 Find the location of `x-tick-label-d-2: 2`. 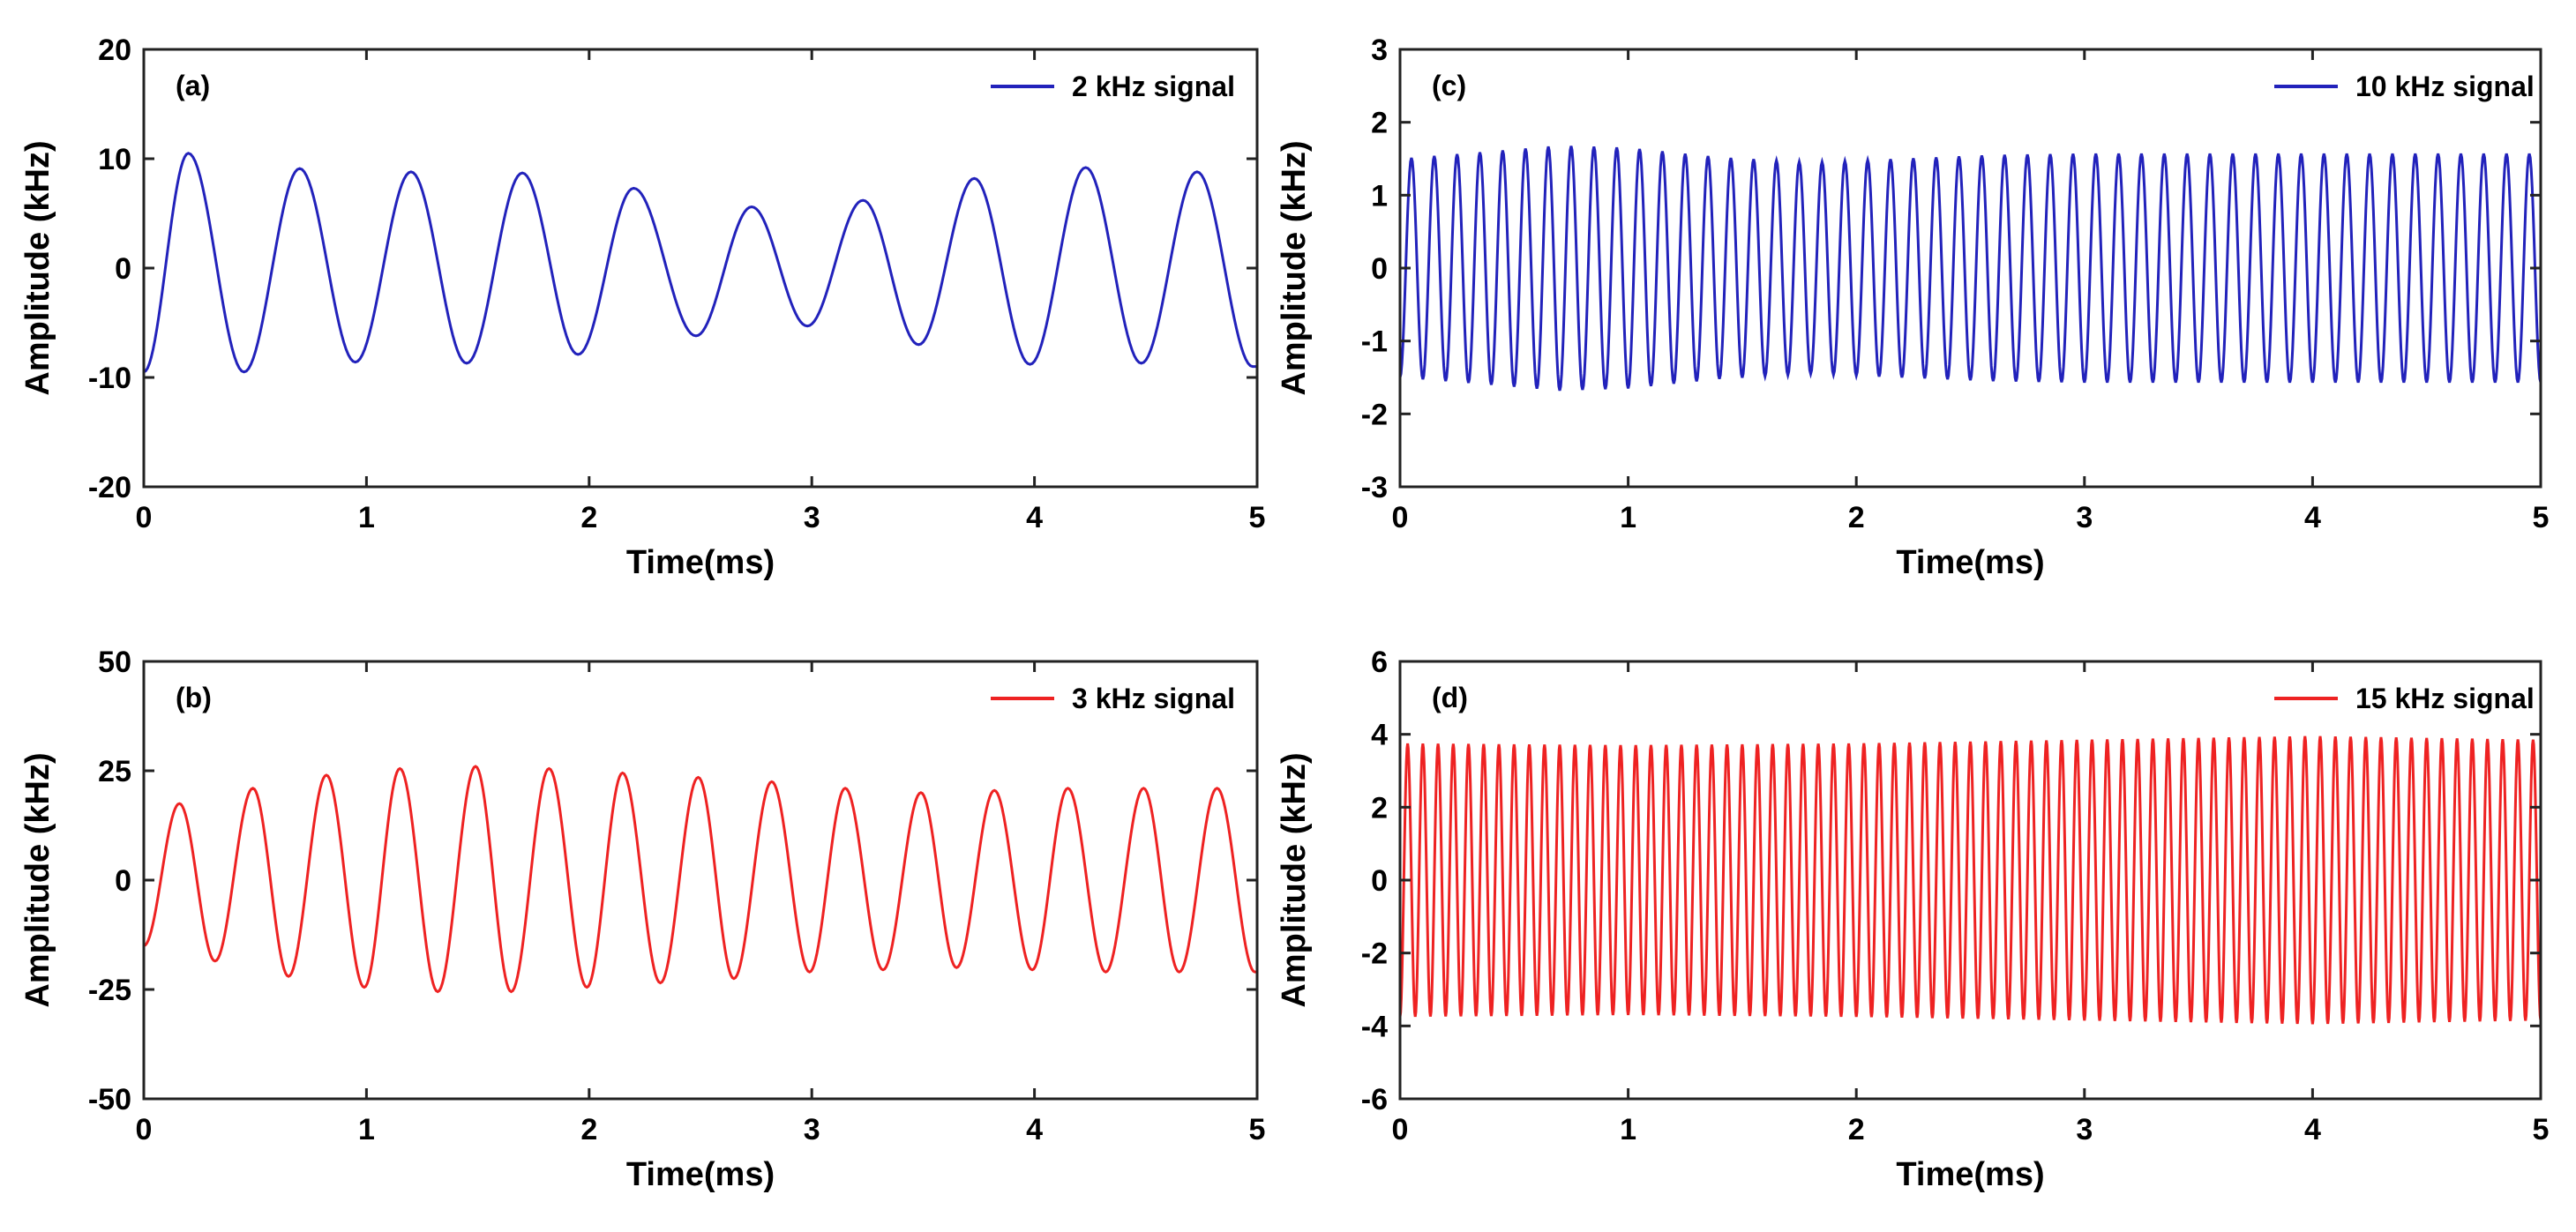

x-tick-label-d-2: 2 is located at coordinates (1856, 1129).